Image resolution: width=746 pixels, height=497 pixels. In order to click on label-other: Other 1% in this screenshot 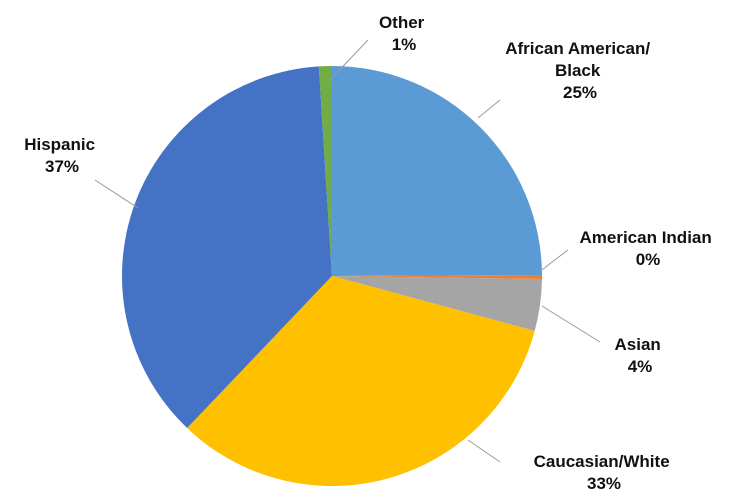, I will do `click(404, 33)`.